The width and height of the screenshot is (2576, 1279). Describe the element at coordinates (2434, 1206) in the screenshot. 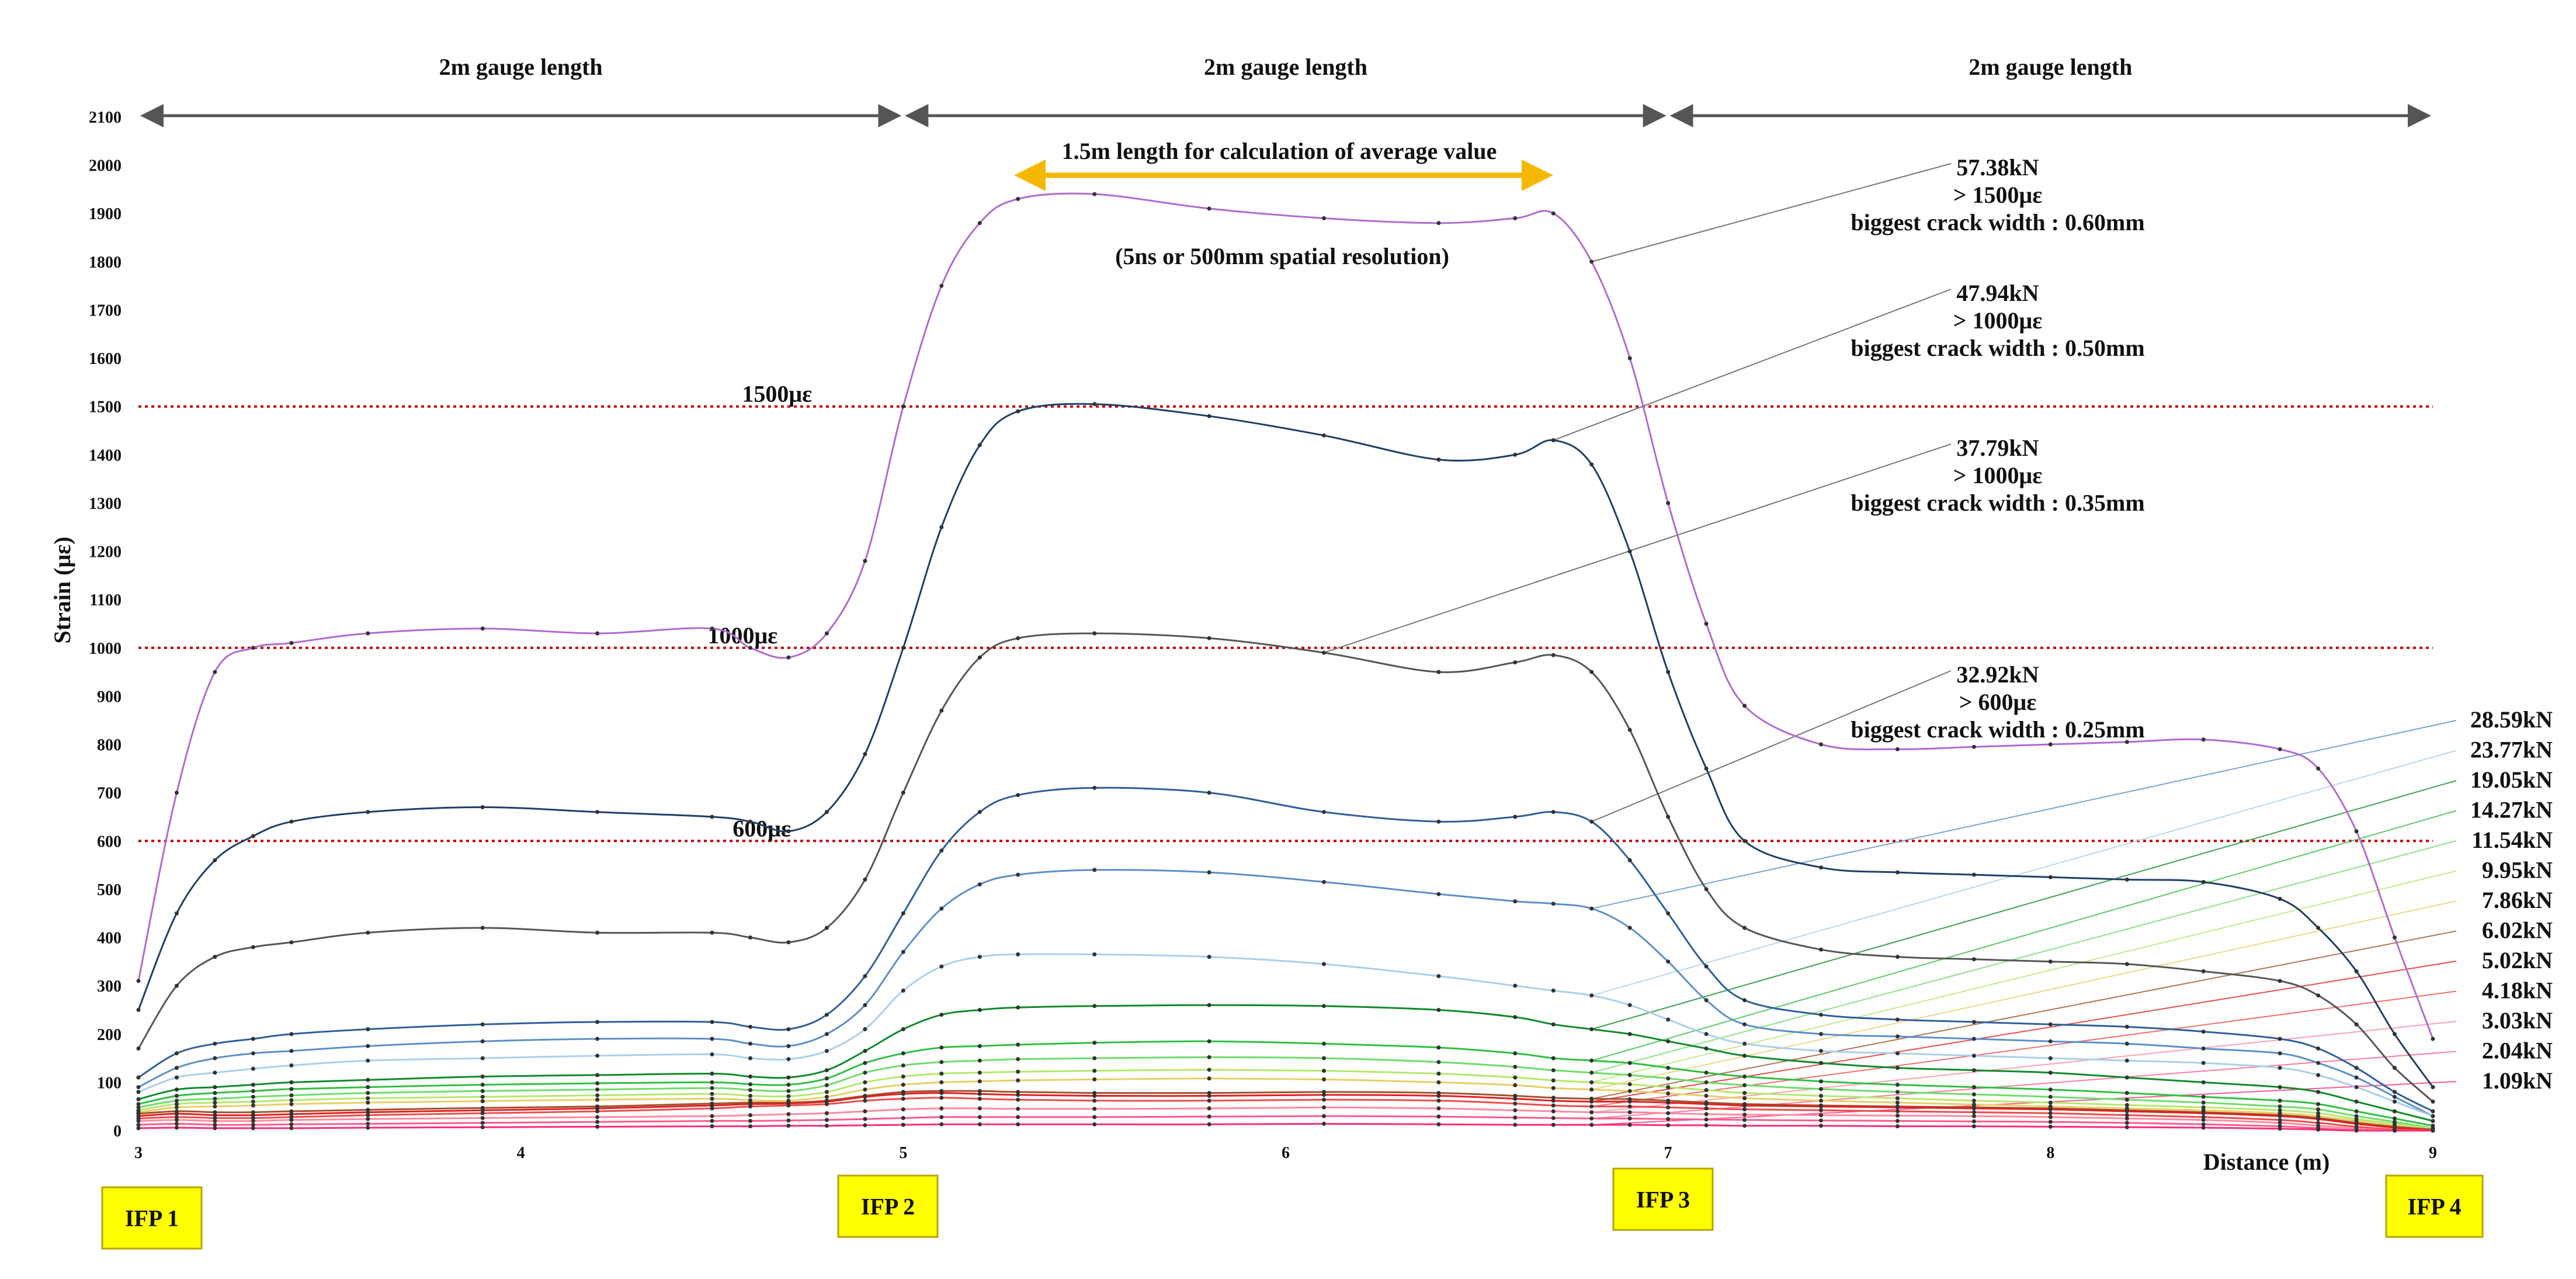

I see `ifp-box` at that location.